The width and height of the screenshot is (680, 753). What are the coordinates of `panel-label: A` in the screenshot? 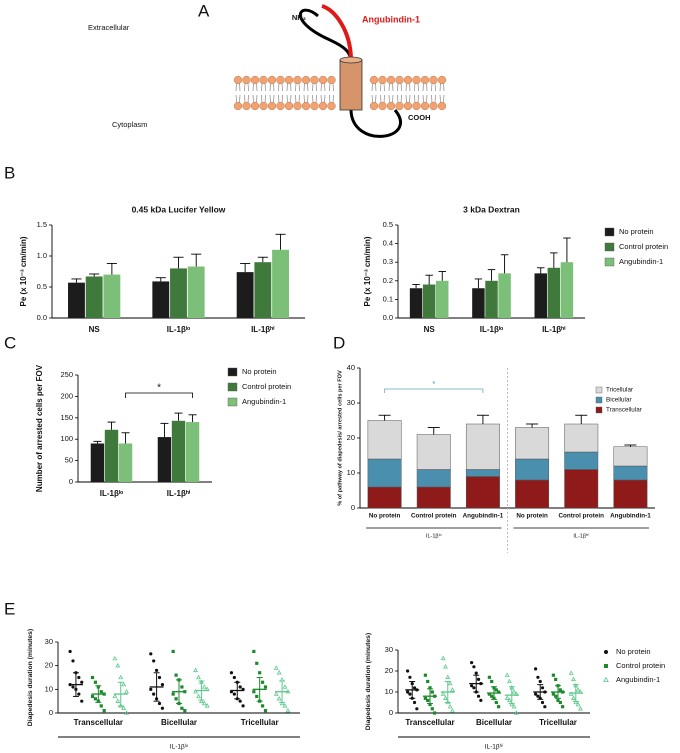 It's located at (204, 10).